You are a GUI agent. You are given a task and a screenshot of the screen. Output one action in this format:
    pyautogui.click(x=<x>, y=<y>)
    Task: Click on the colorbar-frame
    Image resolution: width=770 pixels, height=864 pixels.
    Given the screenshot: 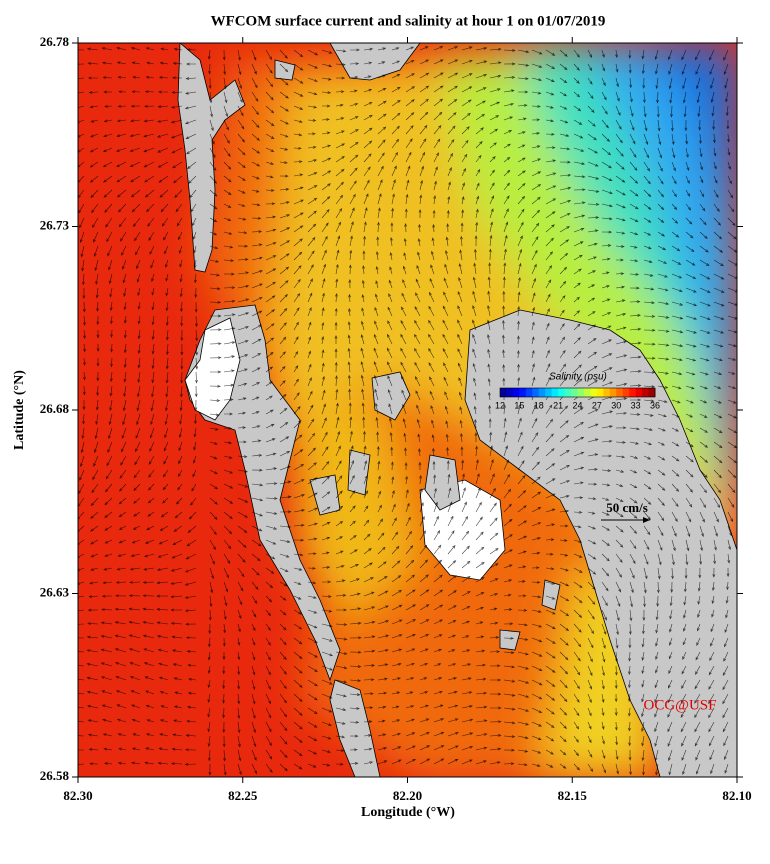 What is the action you would take?
    pyautogui.click(x=577, y=392)
    